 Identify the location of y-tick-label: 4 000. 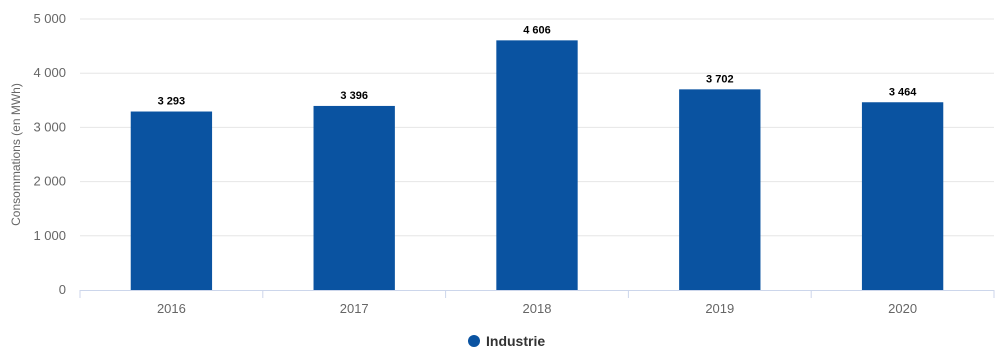
(49, 72).